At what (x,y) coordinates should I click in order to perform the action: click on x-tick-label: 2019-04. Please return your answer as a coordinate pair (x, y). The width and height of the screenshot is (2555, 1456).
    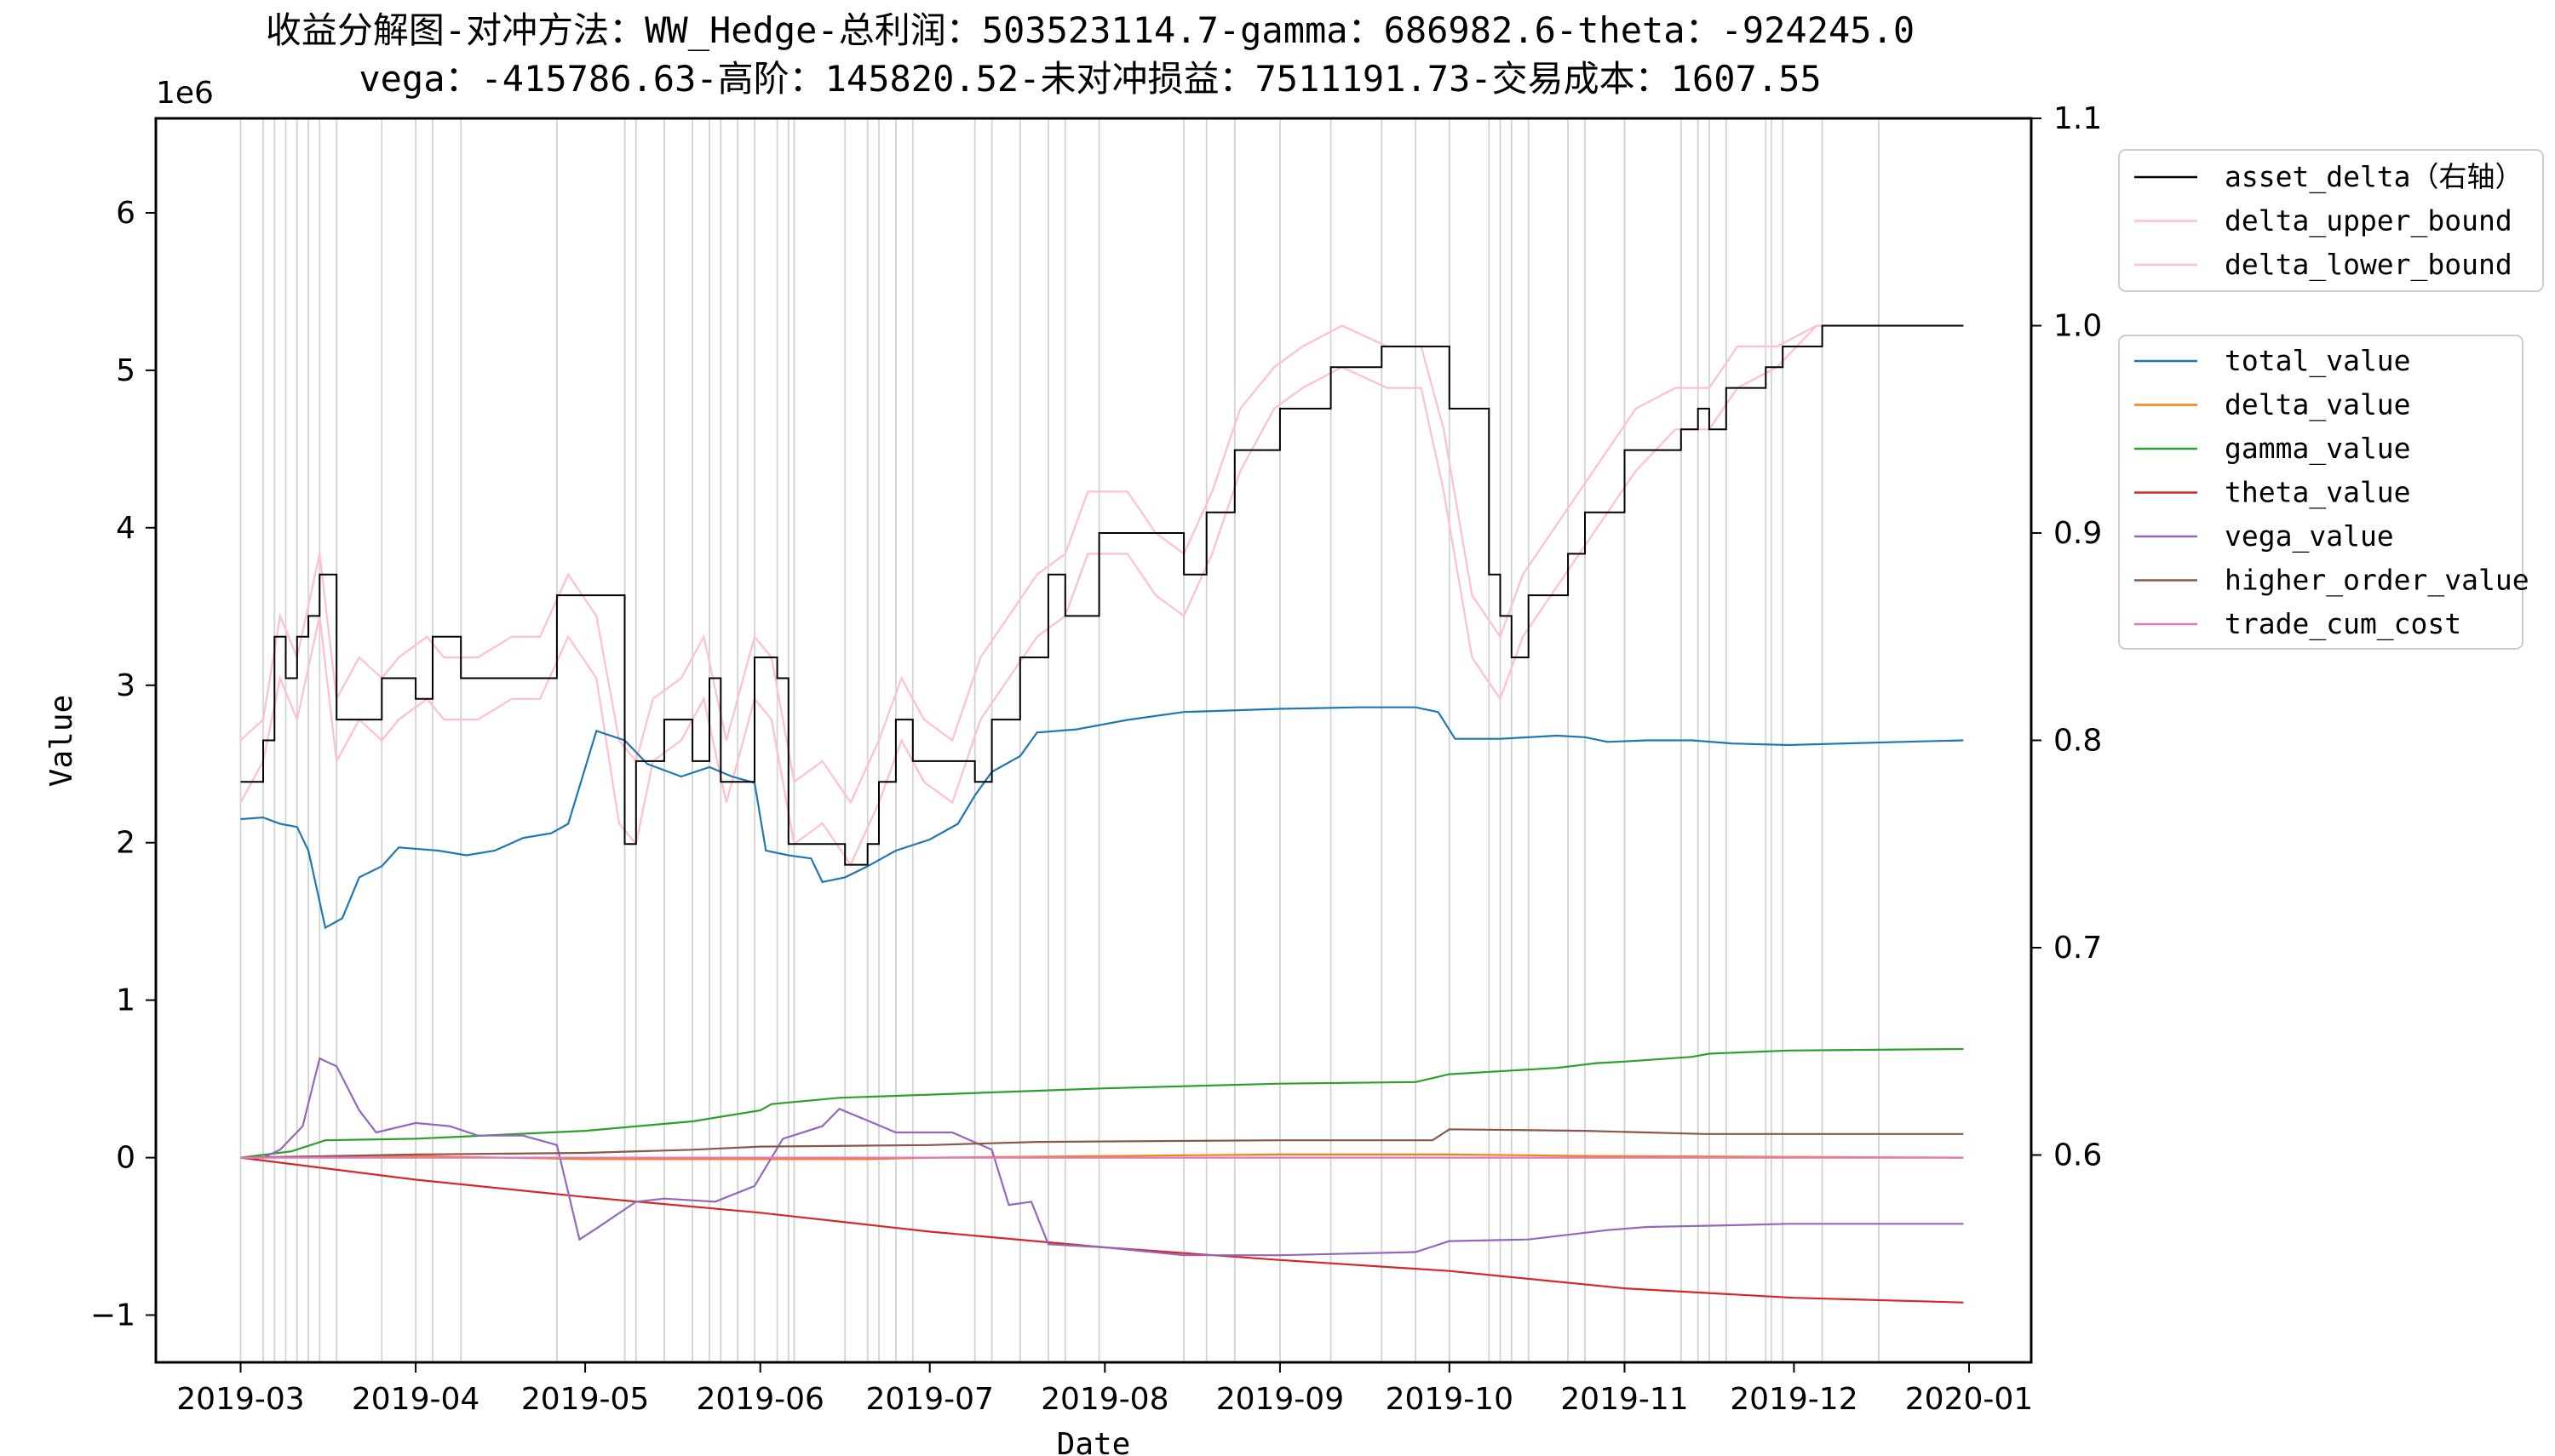
    Looking at the image, I should click on (415, 1399).